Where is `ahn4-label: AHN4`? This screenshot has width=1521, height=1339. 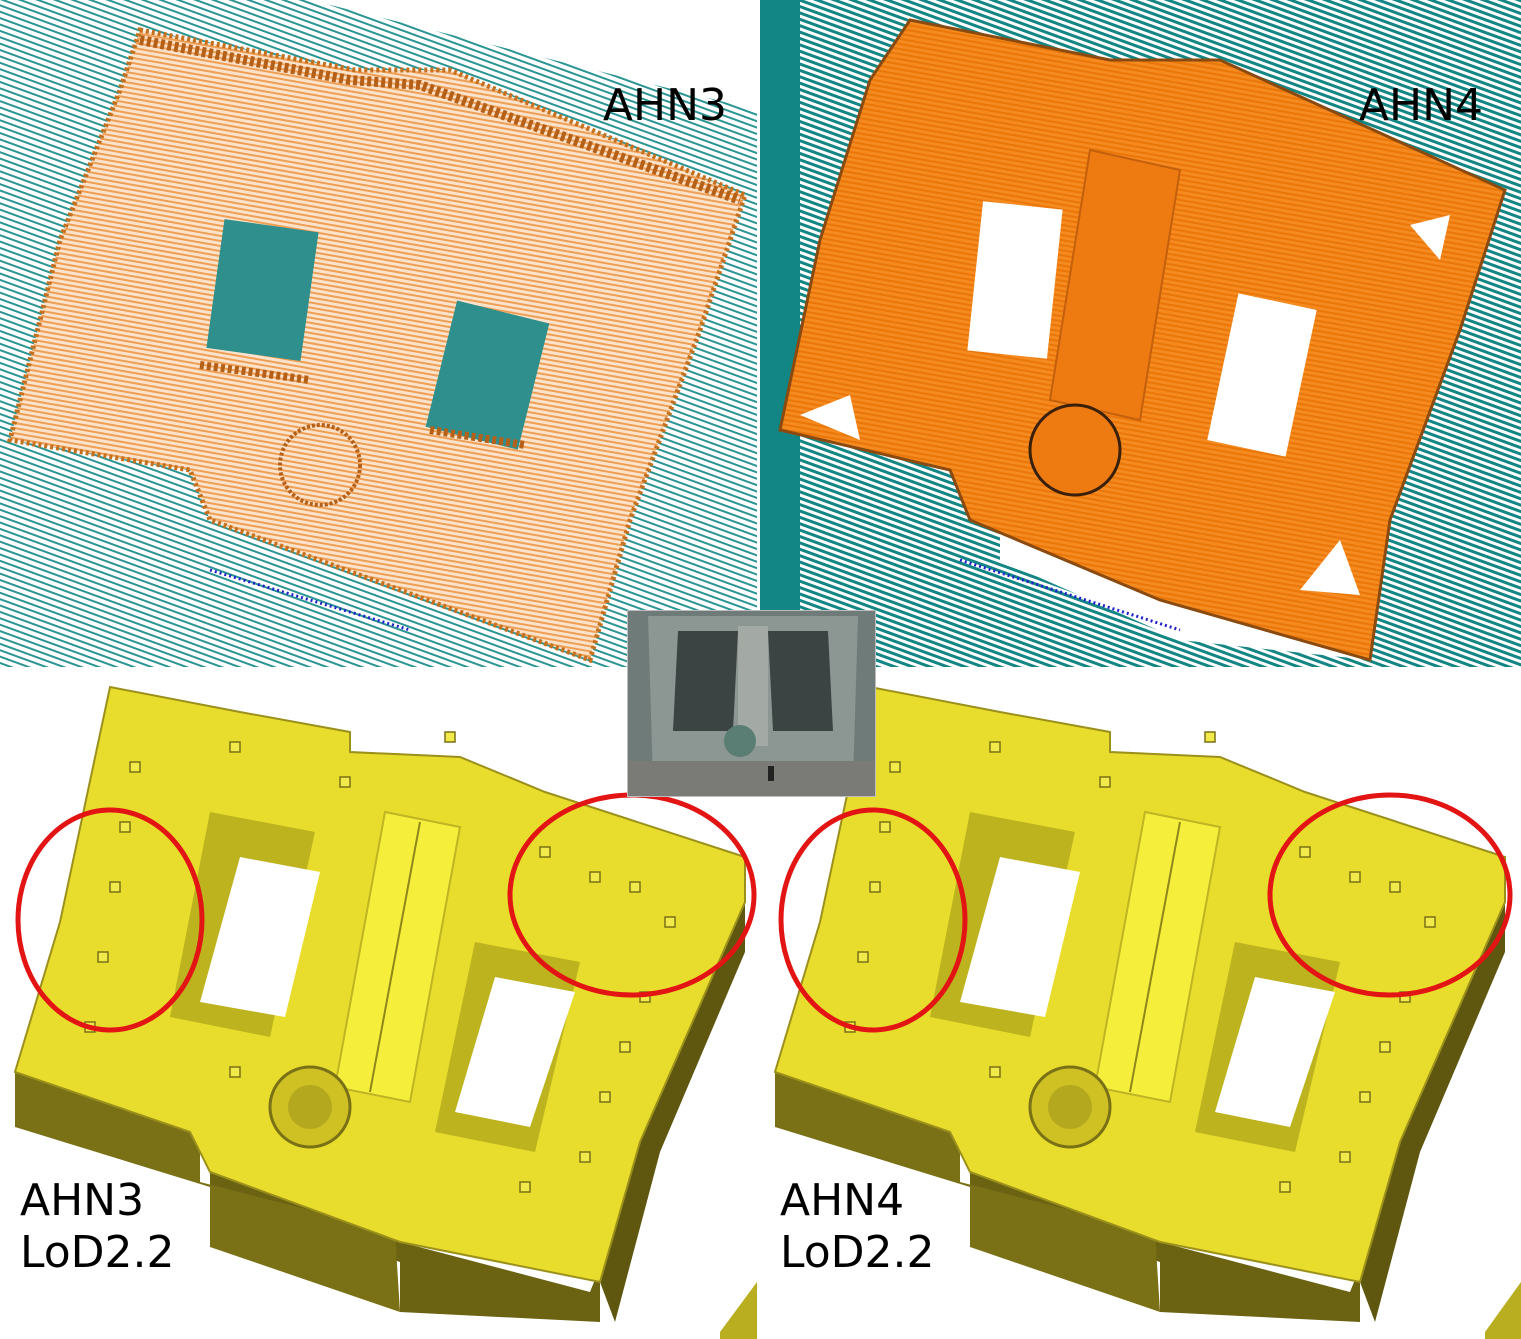
ahn4-label: AHN4 is located at coordinates (1420, 105).